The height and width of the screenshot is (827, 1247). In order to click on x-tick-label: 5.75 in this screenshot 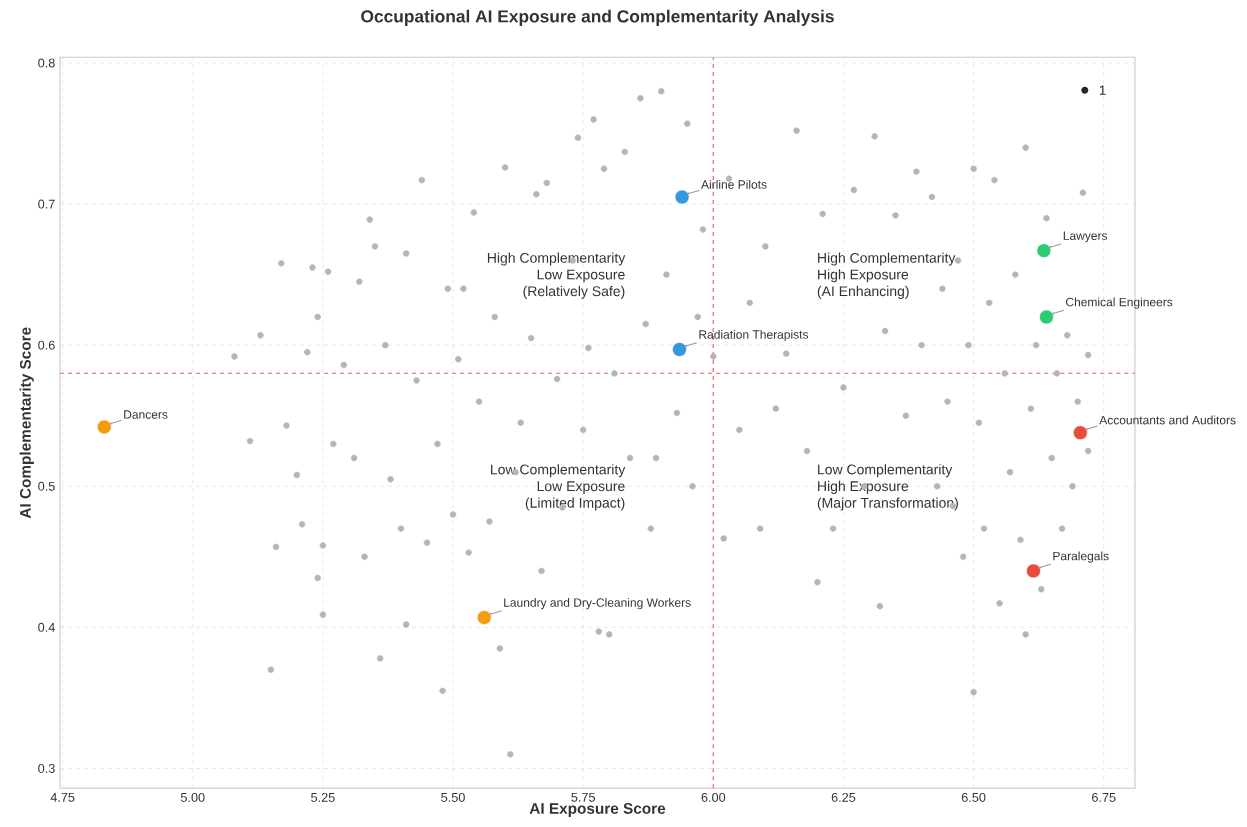, I will do `click(583, 797)`.